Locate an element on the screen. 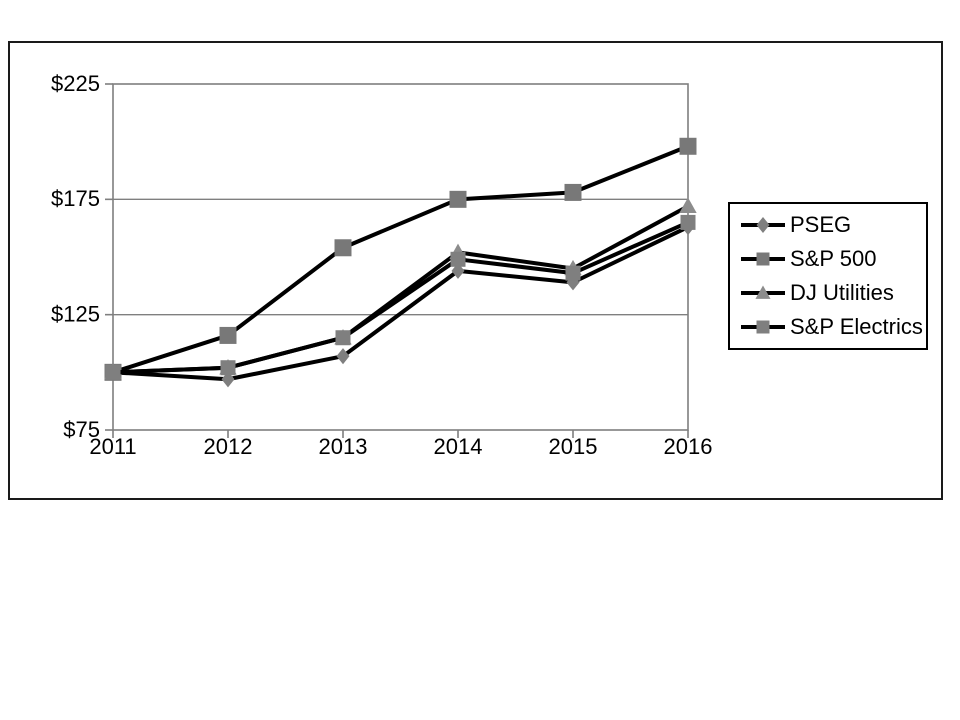 The image size is (960, 720). series-line-s-p-electrics is located at coordinates (400, 297).